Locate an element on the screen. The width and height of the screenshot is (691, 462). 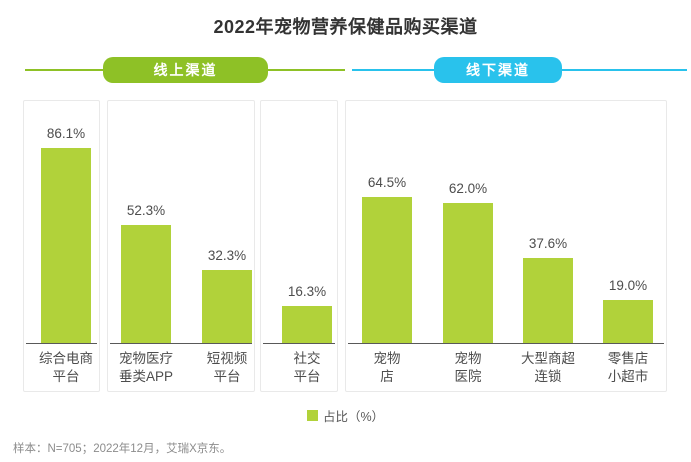
bar-value-label: 64.5% is located at coordinates (387, 182).